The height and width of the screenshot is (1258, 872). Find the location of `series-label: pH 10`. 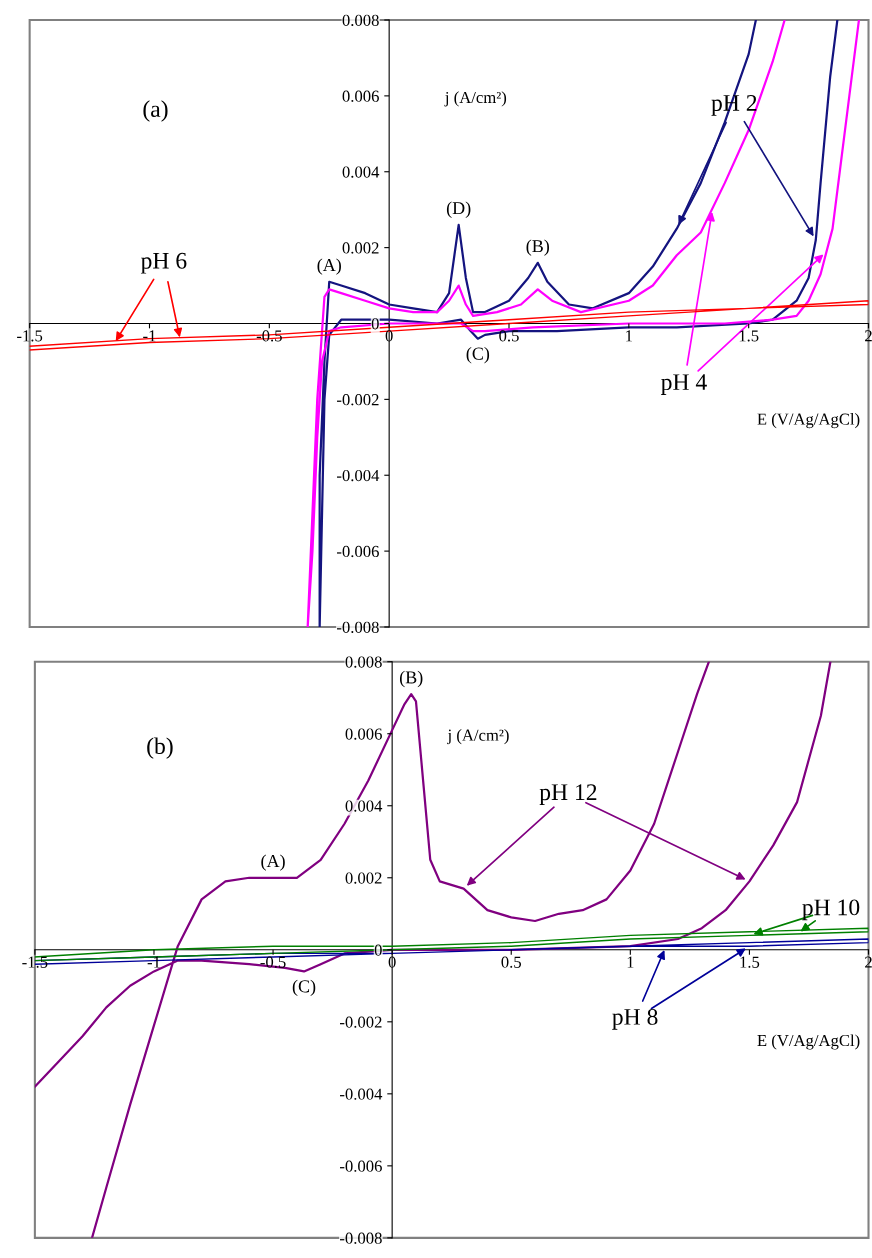

series-label: pH 10 is located at coordinates (831, 910).